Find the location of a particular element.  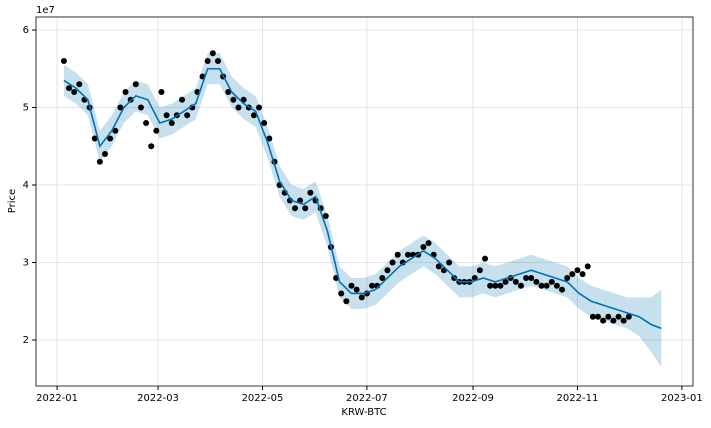

x-tick-label: 2022-11 is located at coordinates (578, 398).